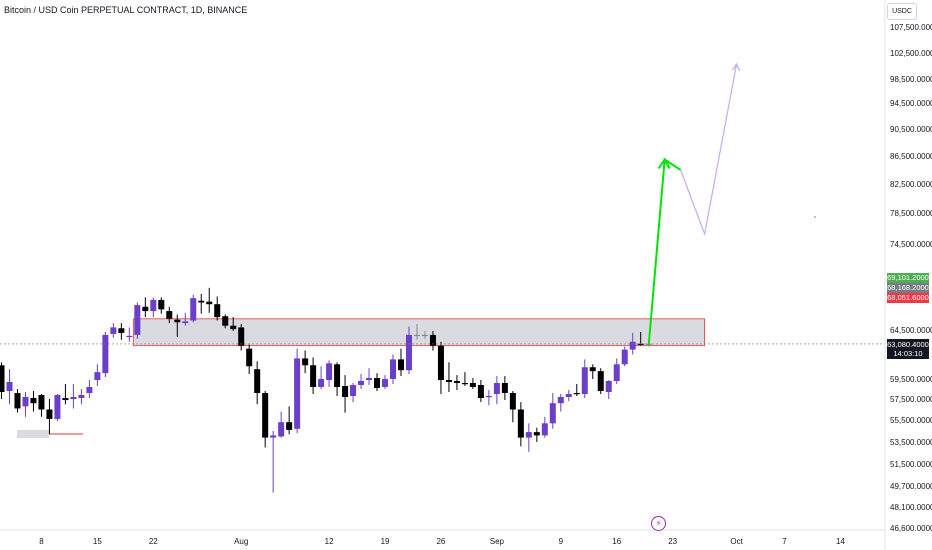 Image resolution: width=932 pixels, height=550 pixels. What do you see at coordinates (241, 541) in the screenshot?
I see `time-tick-label: Aug` at bounding box center [241, 541].